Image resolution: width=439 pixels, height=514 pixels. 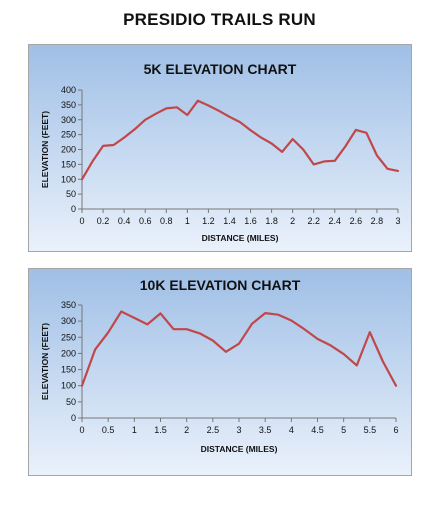 I want to click on x-tick-label: 1.5, so click(x=160, y=430).